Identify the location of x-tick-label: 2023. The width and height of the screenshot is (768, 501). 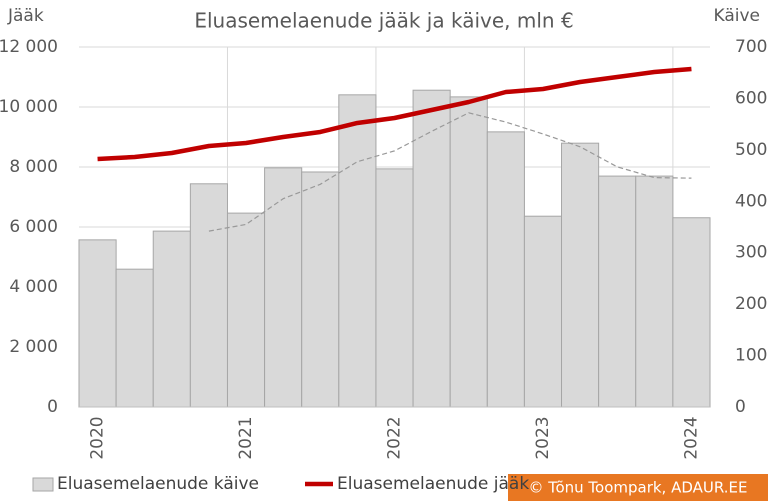
(543, 437).